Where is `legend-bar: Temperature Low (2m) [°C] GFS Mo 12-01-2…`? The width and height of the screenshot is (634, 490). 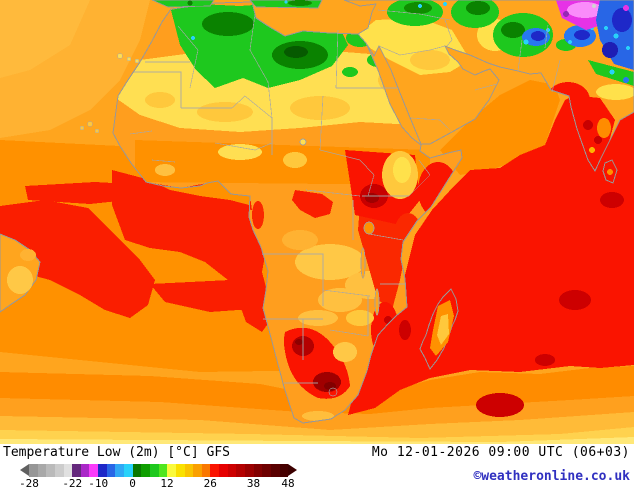
legend-bar: Temperature Low (2m) [°C] GFS Mo 12-01-2… is located at coordinates (317, 467).